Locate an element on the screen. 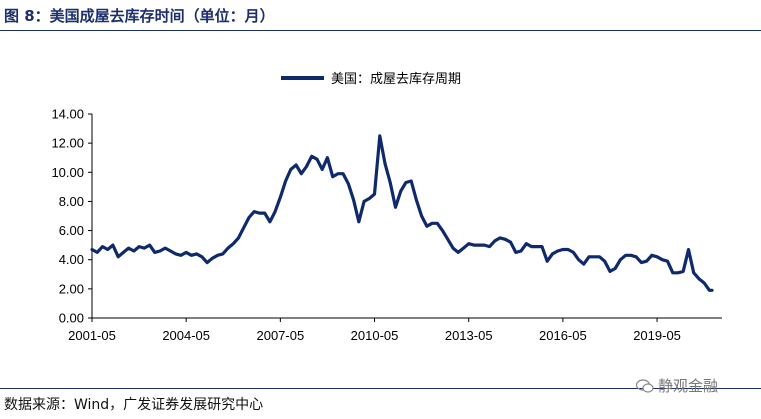  figure-title: 图 8：美国成屋去库存时间（单位：月） is located at coordinates (139, 16).